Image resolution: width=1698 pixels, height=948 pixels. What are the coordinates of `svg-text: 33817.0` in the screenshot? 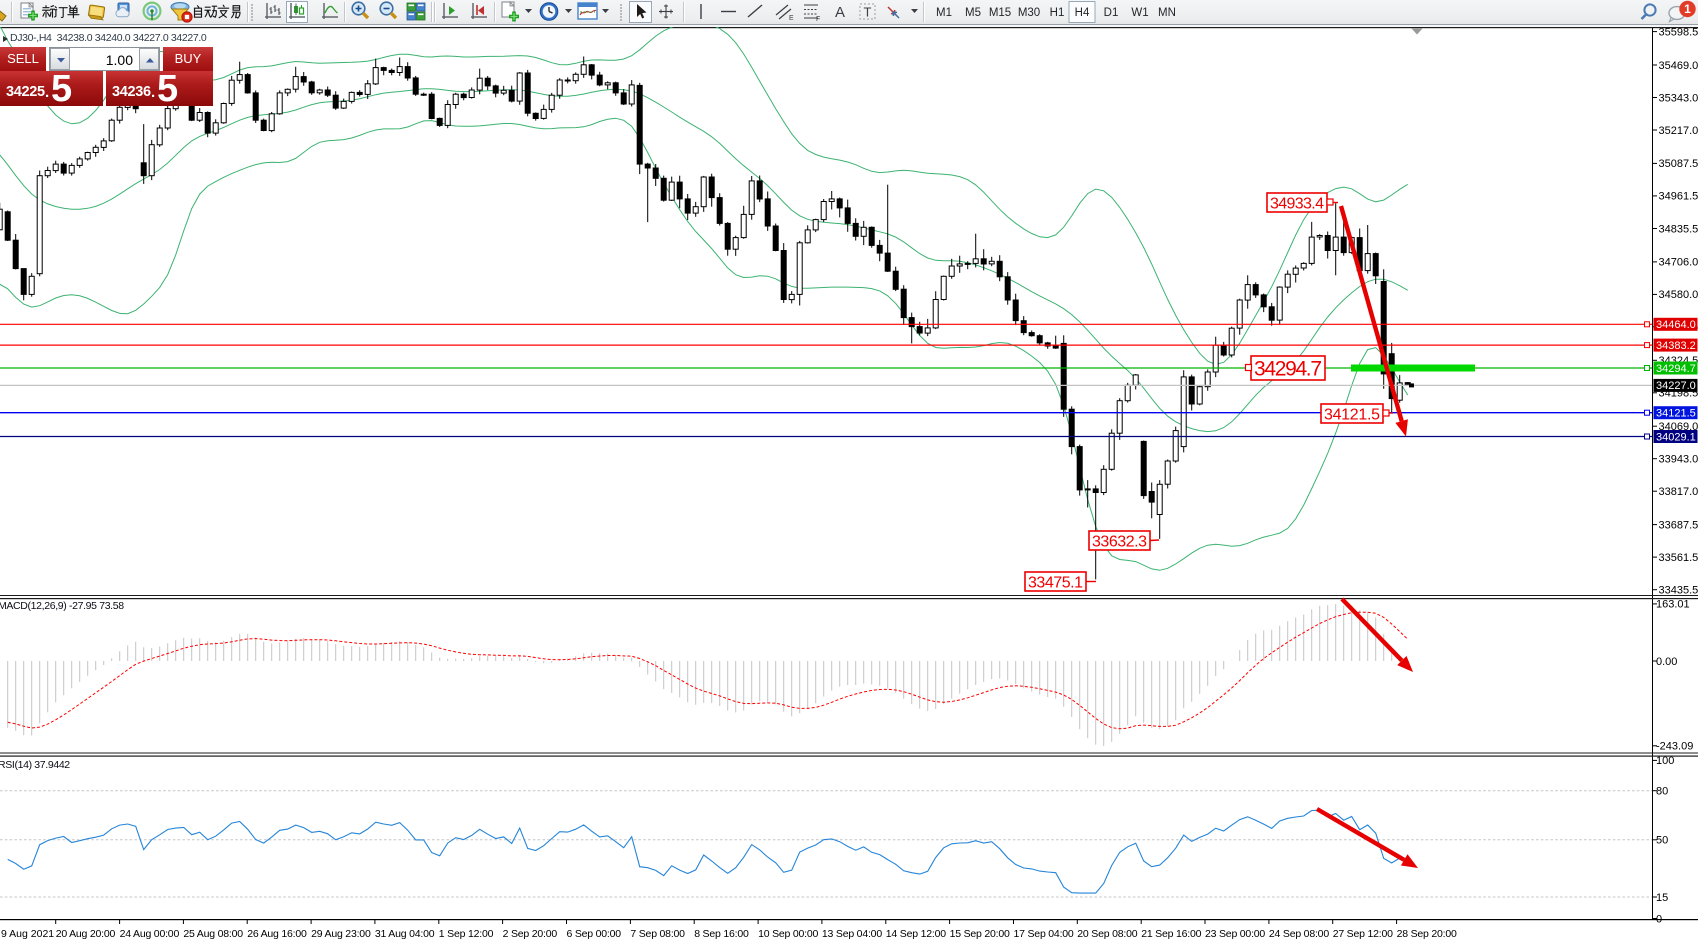 It's located at (1678, 492).